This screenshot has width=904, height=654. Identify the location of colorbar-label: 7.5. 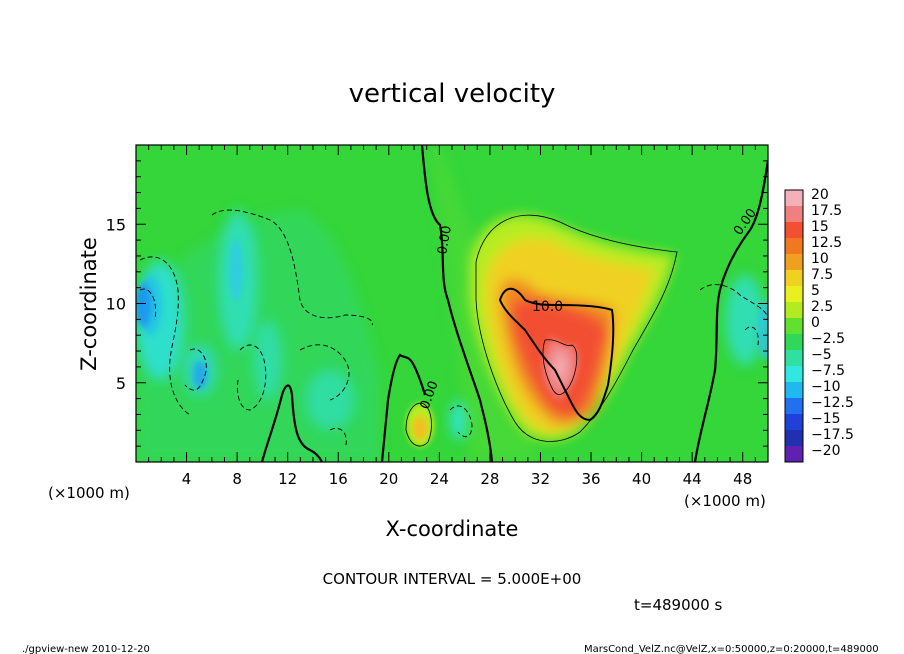
(822, 275).